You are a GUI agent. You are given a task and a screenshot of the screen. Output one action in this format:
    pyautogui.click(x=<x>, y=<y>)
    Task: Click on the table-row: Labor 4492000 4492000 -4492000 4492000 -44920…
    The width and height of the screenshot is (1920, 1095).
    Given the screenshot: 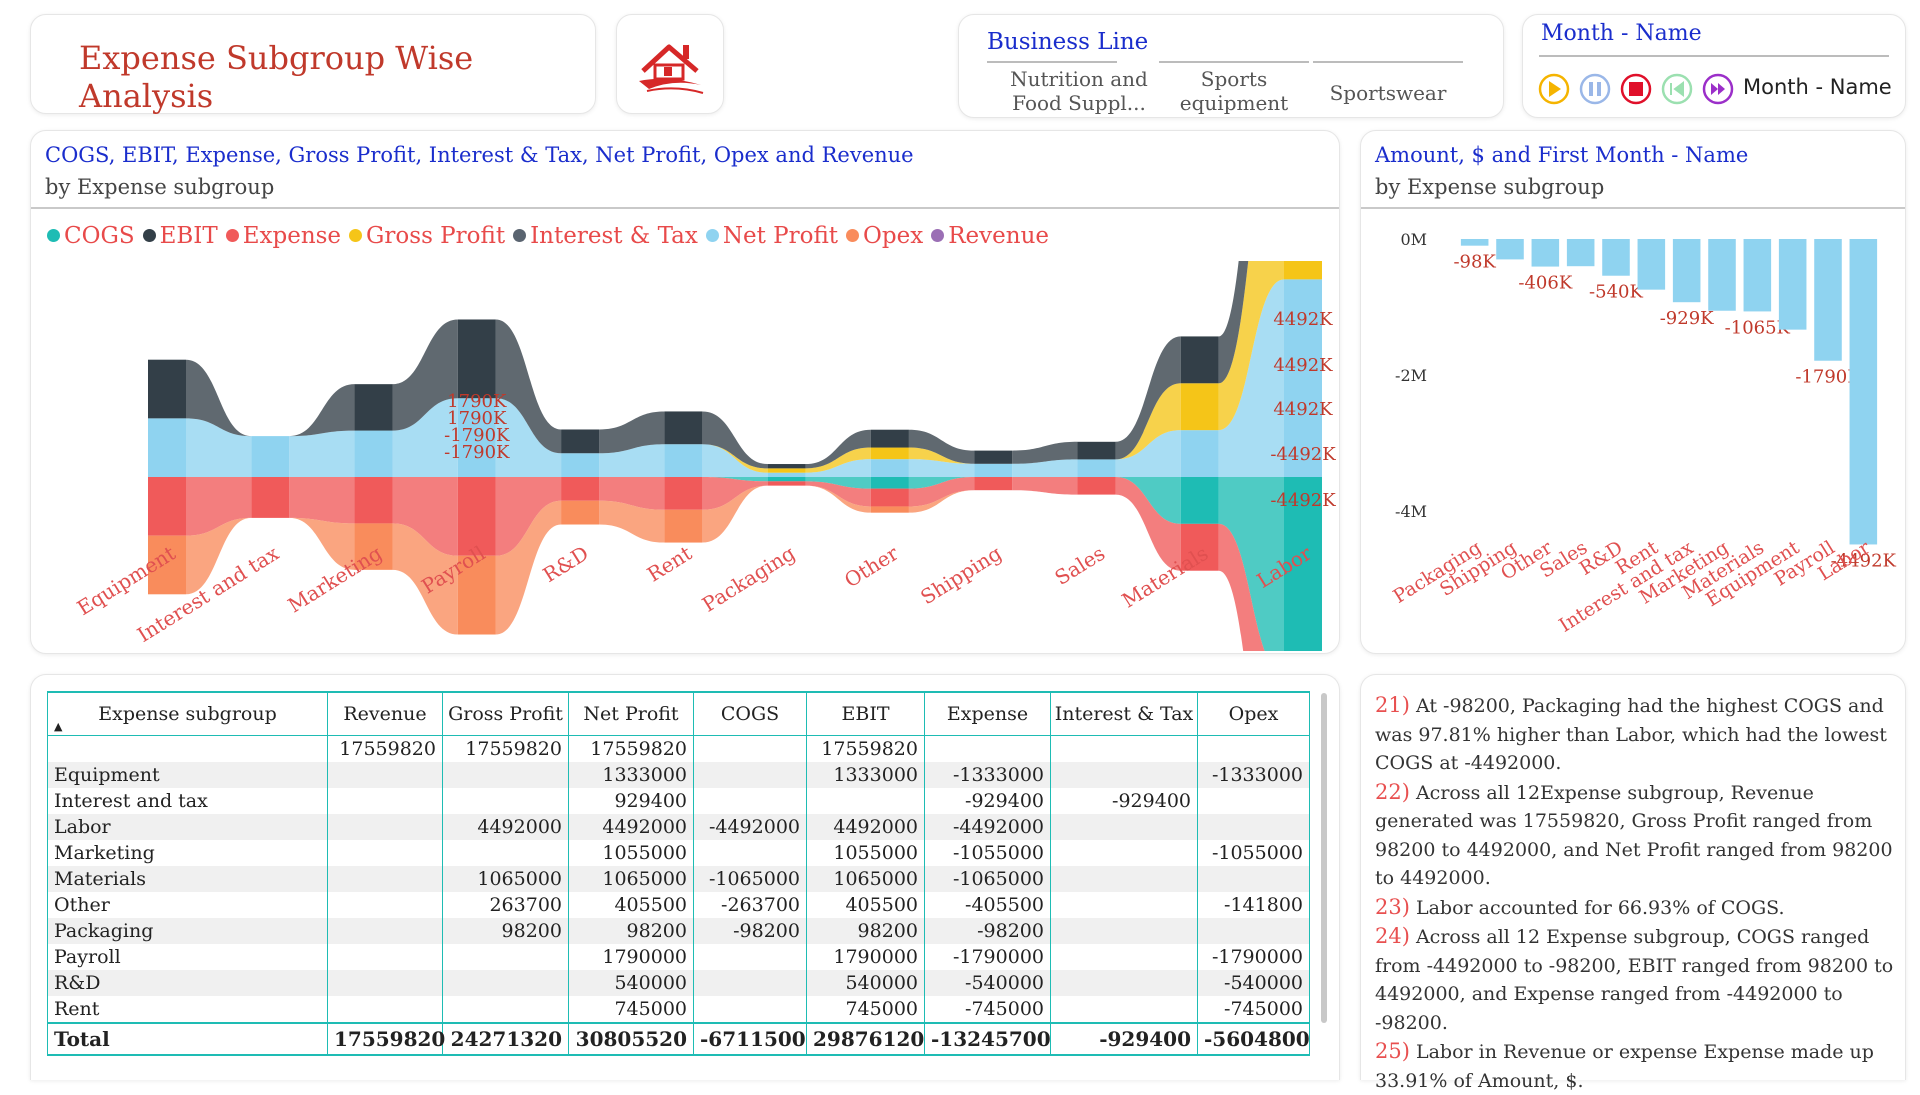 What is the action you would take?
    pyautogui.click(x=678, y=827)
    